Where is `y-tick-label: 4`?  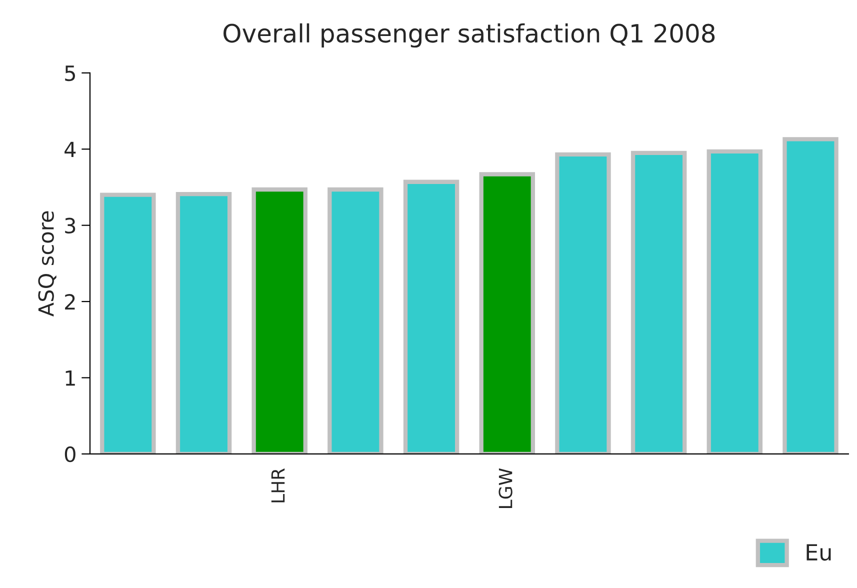
y-tick-label: 4 is located at coordinates (70, 150).